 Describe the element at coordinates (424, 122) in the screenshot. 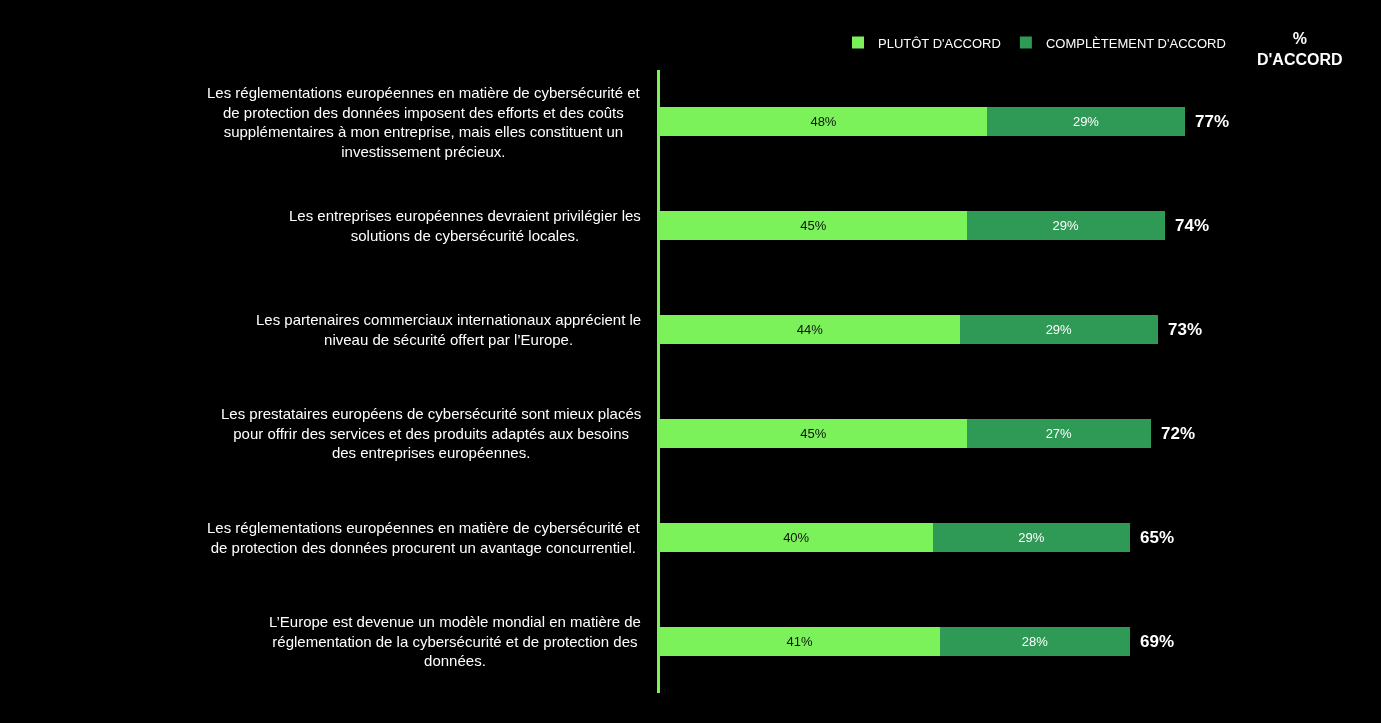

I see `y-tick-label: Les réglementations européennes en matière de cybersécurité et de protection des données imposent des efforts et des coûts supplémentaires à mon entreprise, mais elles constituent un investissement précieux.` at that location.